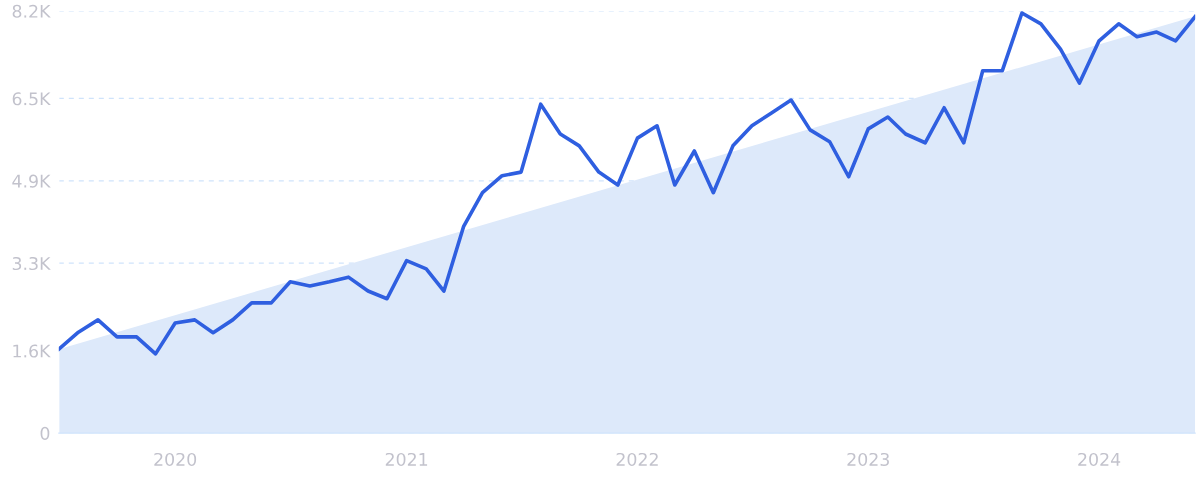 The width and height of the screenshot is (1200, 499). What do you see at coordinates (31, 181) in the screenshot?
I see `y-tick-label: 4.9K` at bounding box center [31, 181].